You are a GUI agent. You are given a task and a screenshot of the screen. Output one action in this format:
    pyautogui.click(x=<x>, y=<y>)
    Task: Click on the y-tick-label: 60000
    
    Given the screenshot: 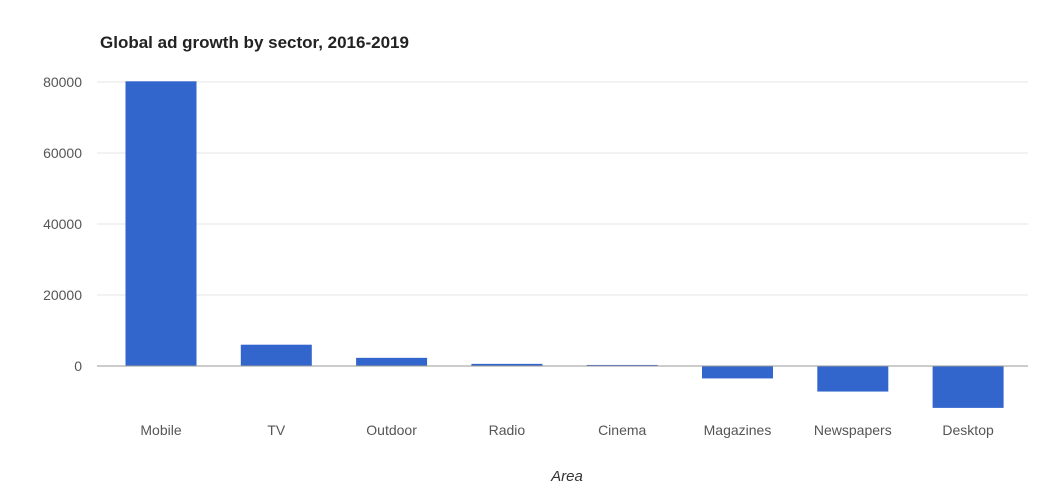 What is the action you would take?
    pyautogui.click(x=62, y=153)
    